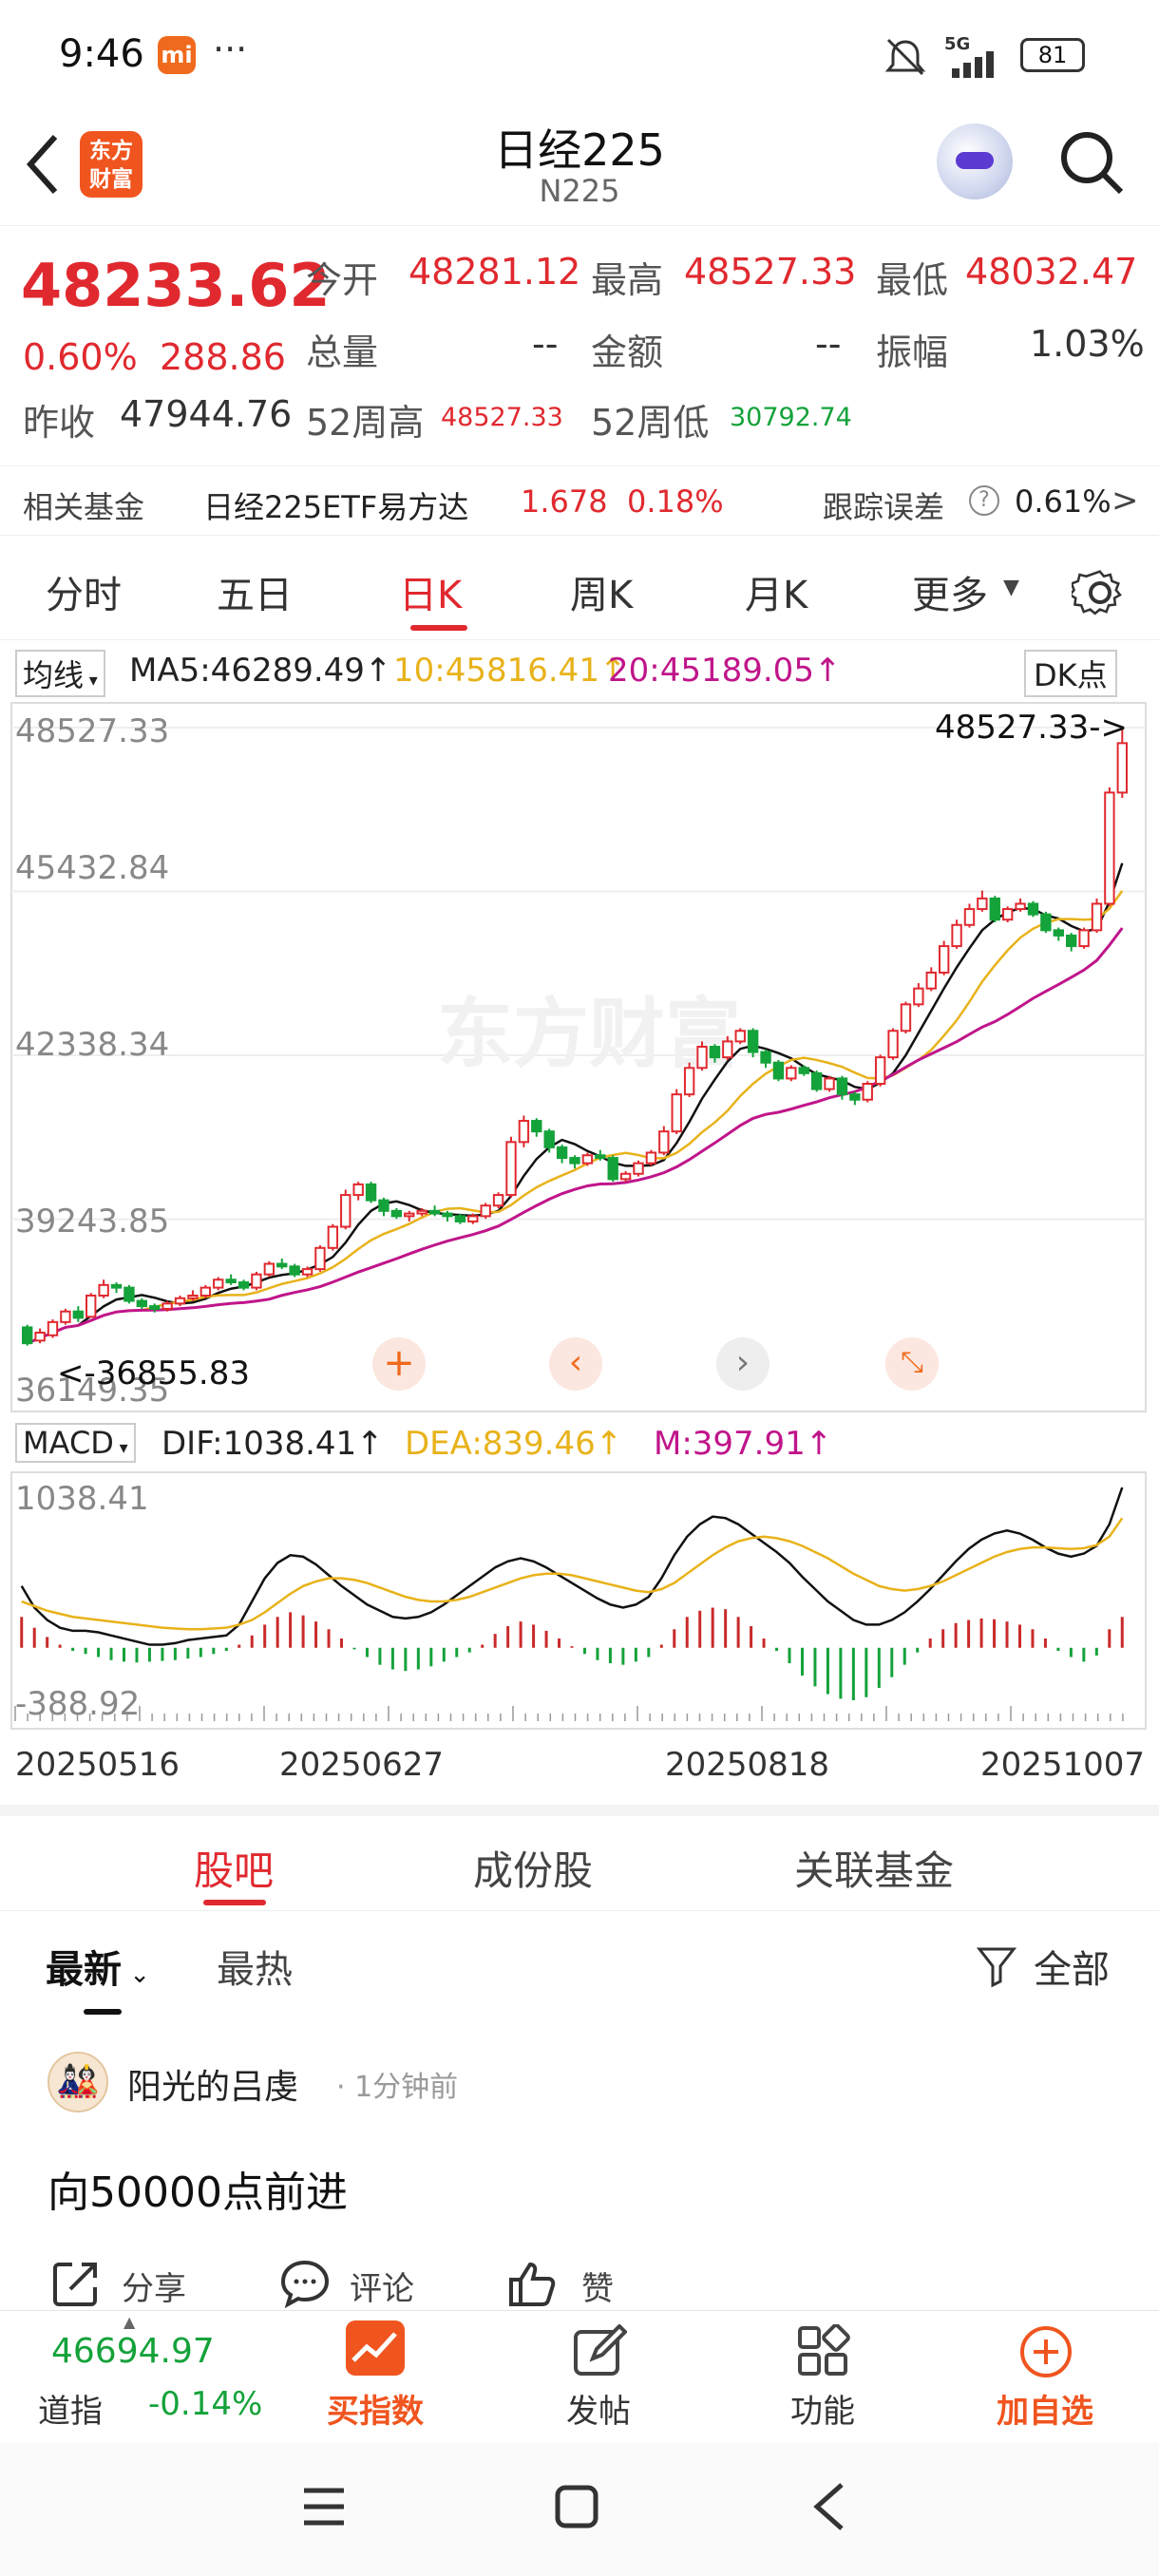  Describe the element at coordinates (597, 2289) in the screenshot. I see `like-label: 赞` at that location.